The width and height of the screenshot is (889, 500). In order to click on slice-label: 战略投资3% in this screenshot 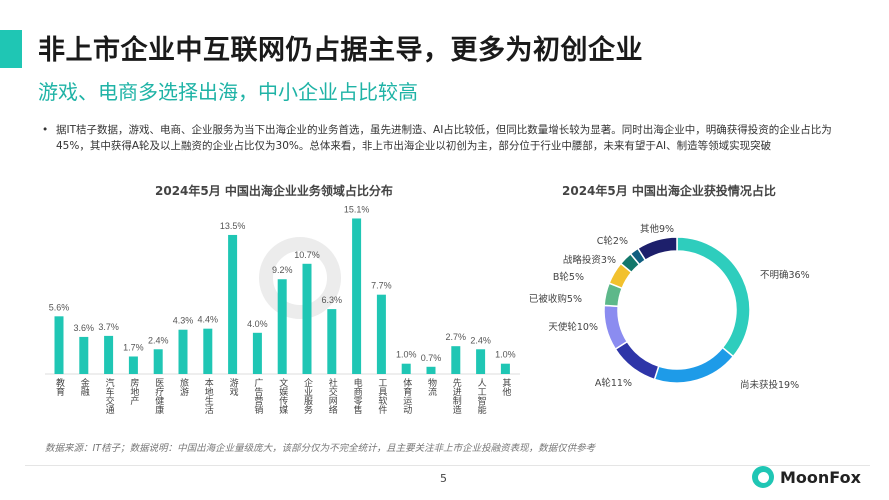, I will do `click(589, 260)`.